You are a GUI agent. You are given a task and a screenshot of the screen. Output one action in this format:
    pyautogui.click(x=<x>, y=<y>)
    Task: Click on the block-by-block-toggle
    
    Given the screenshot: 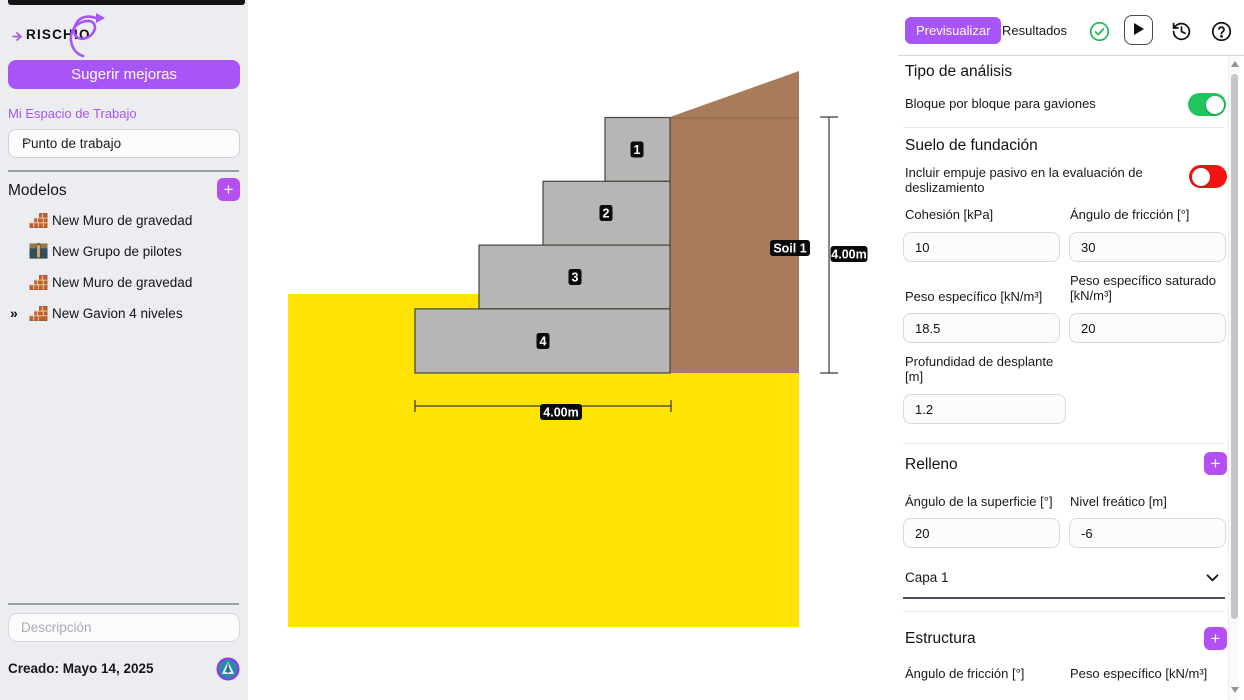 What is the action you would take?
    pyautogui.click(x=1207, y=104)
    